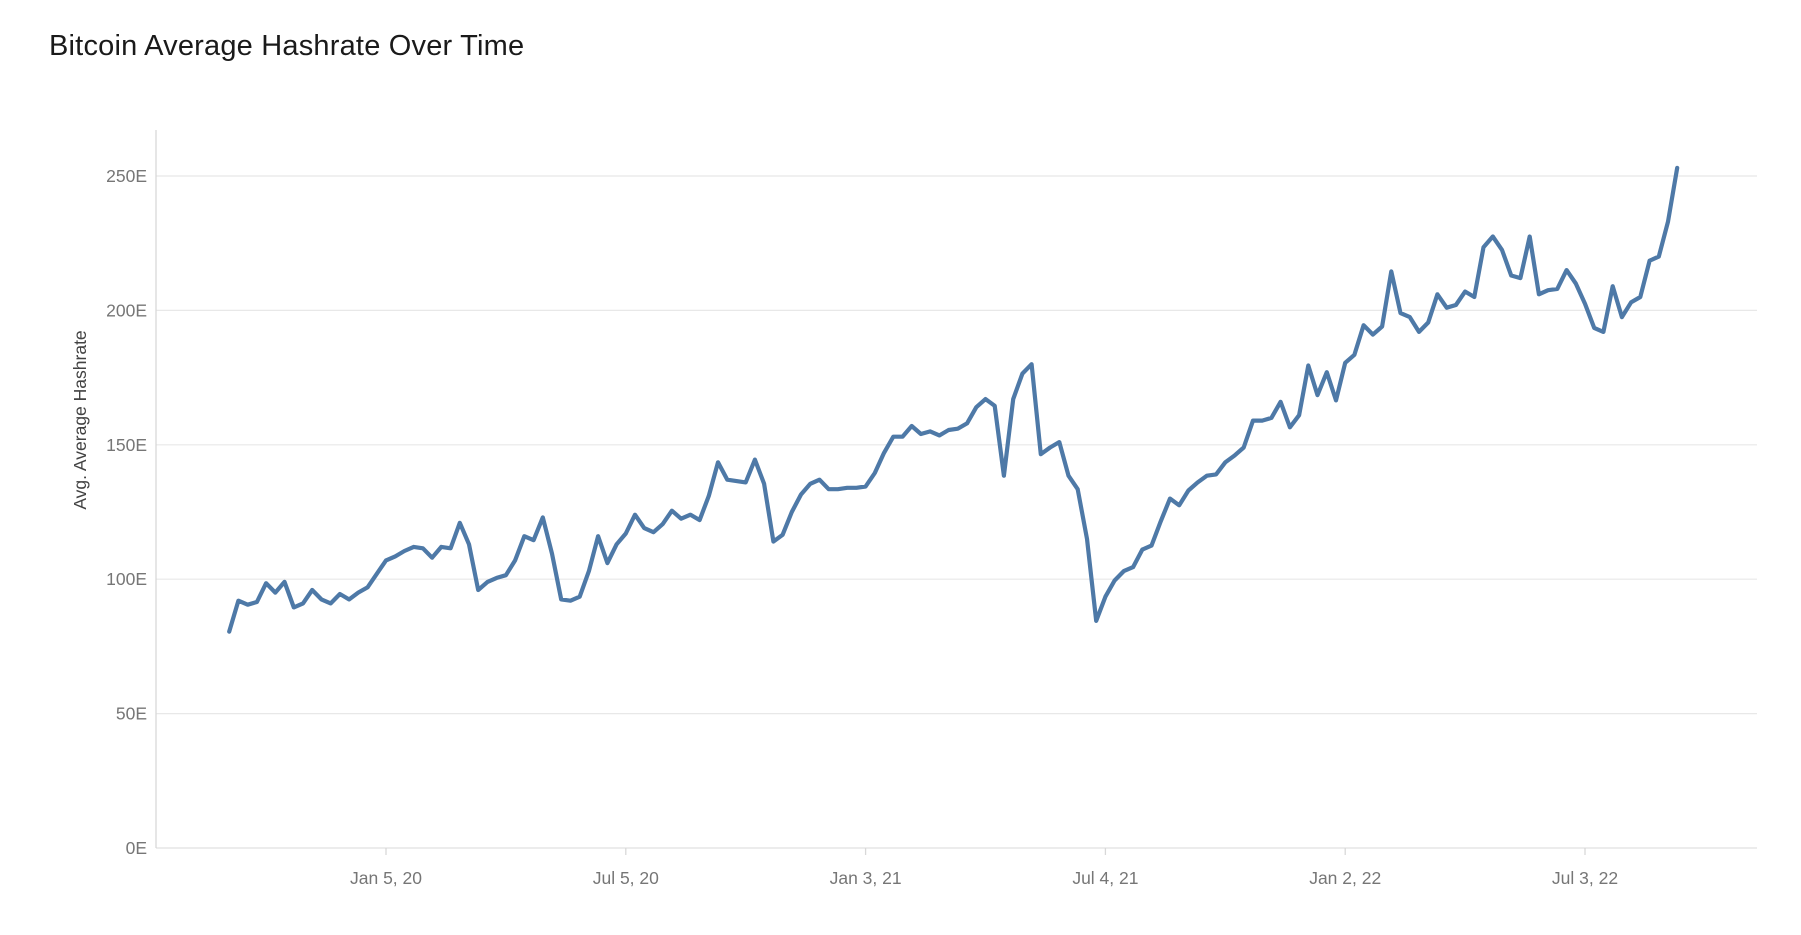 Image resolution: width=1801 pixels, height=935 pixels. What do you see at coordinates (126, 579) in the screenshot?
I see `y-tick-label: 100E` at bounding box center [126, 579].